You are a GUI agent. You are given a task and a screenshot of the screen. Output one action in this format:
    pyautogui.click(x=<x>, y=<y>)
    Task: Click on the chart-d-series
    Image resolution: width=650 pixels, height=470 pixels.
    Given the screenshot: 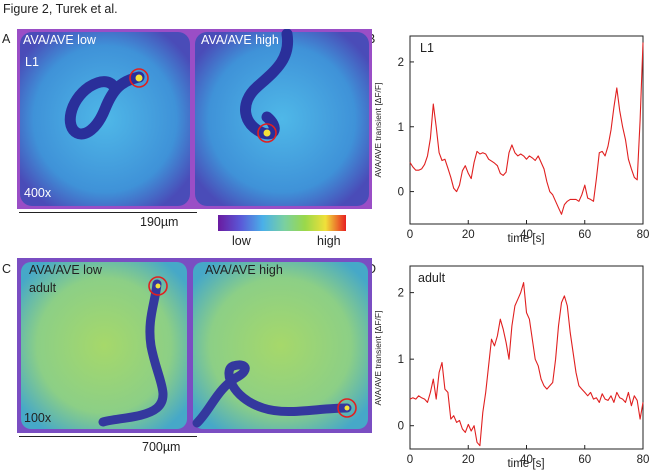 What is the action you would take?
    pyautogui.click(x=526, y=364)
    